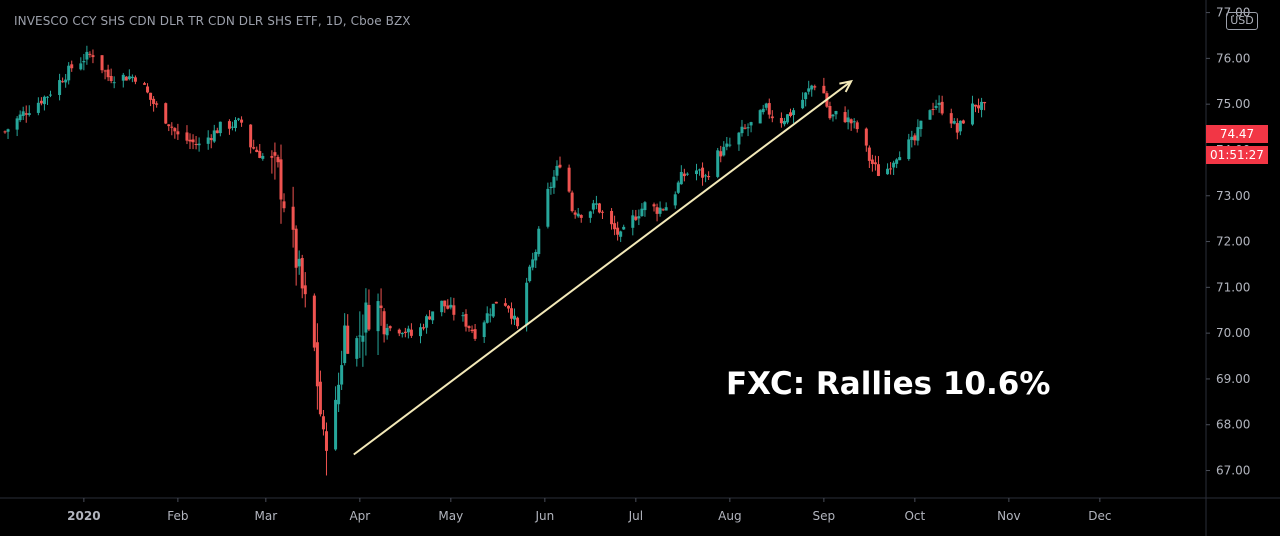 The width and height of the screenshot is (1280, 536). Describe the element at coordinates (1233, 104) in the screenshot. I see `y-tick-label: 75.00` at that location.